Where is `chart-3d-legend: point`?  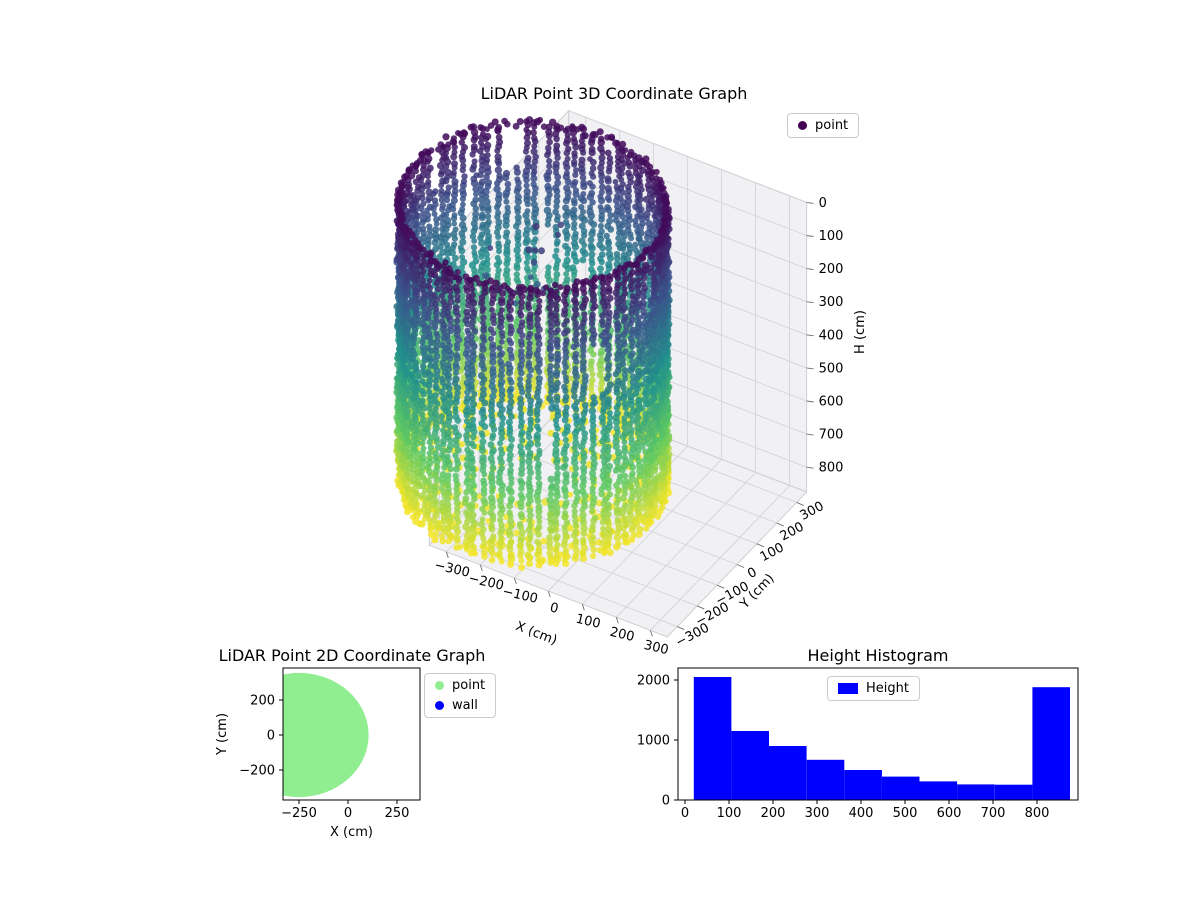 chart-3d-legend: point is located at coordinates (823, 125).